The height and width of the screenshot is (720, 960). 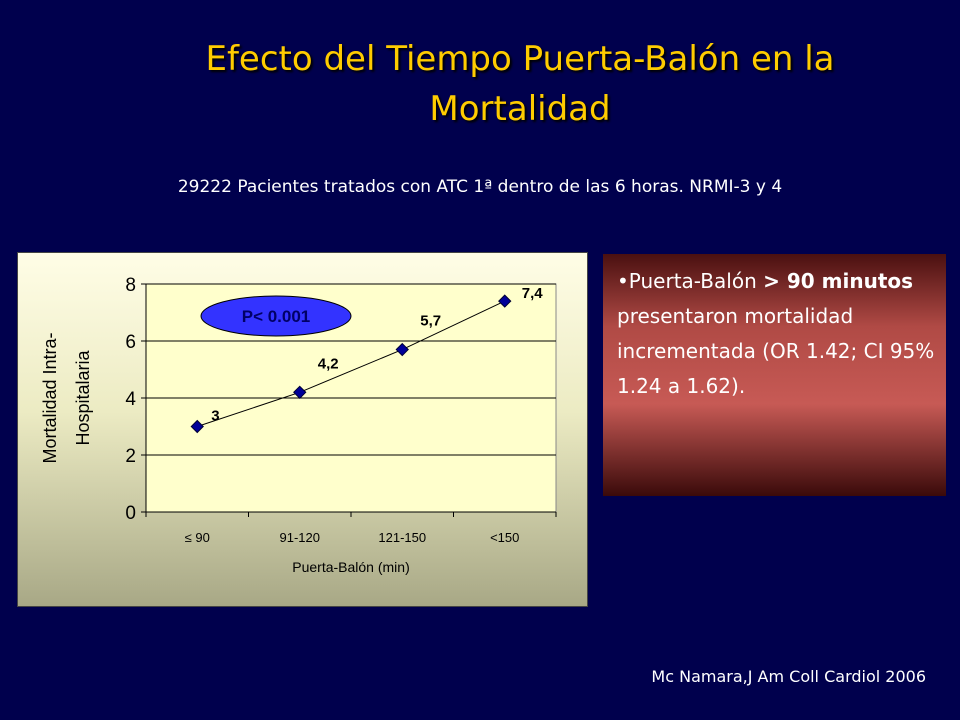 What do you see at coordinates (215, 416) in the screenshot?
I see `data-label: 3` at bounding box center [215, 416].